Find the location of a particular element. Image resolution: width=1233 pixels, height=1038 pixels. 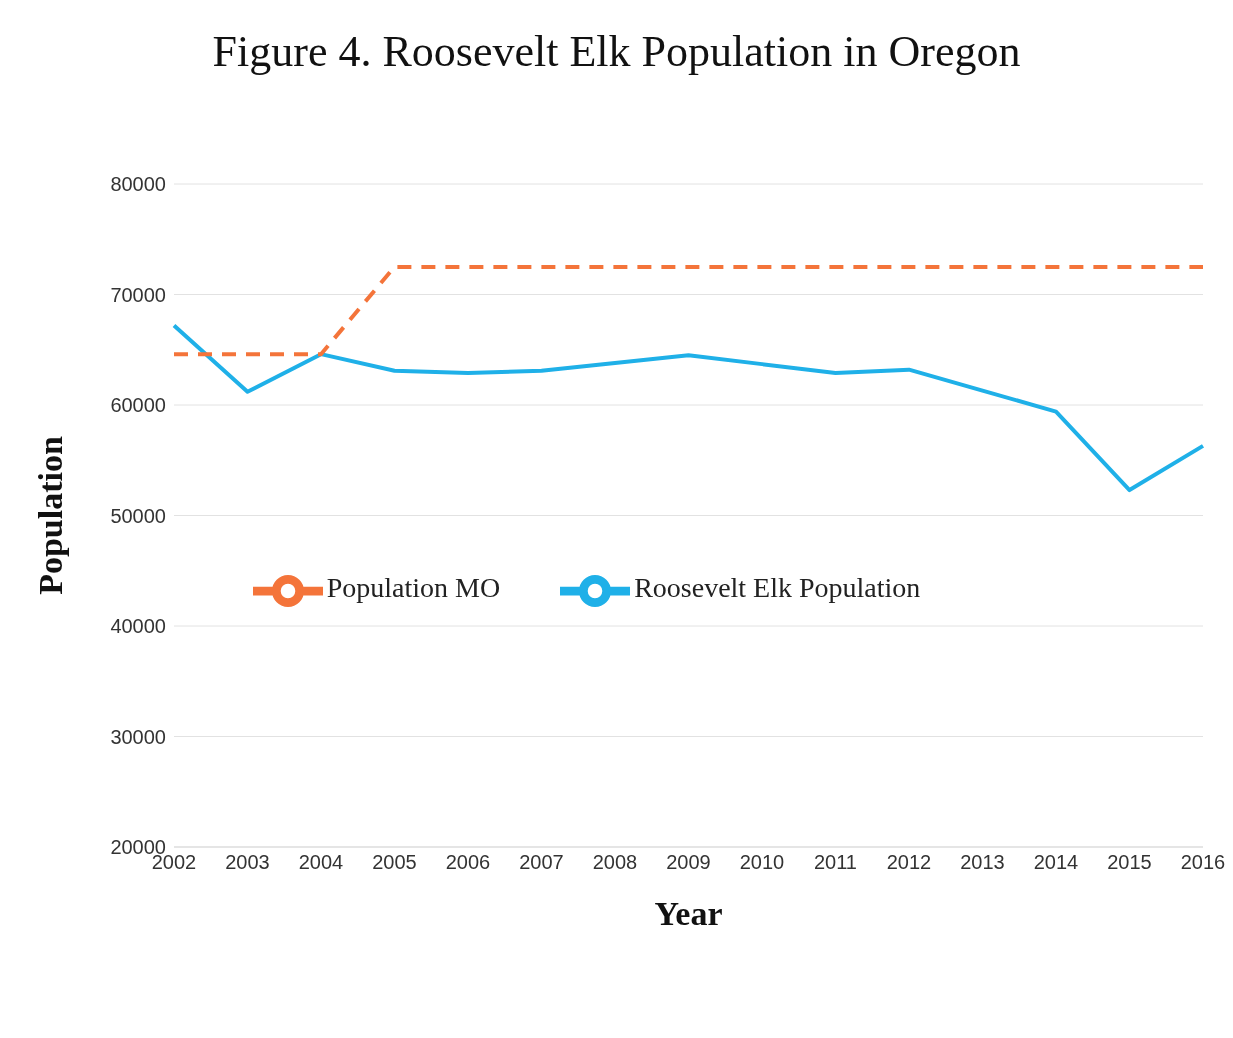

x-tick-label: 2010 is located at coordinates (762, 862).